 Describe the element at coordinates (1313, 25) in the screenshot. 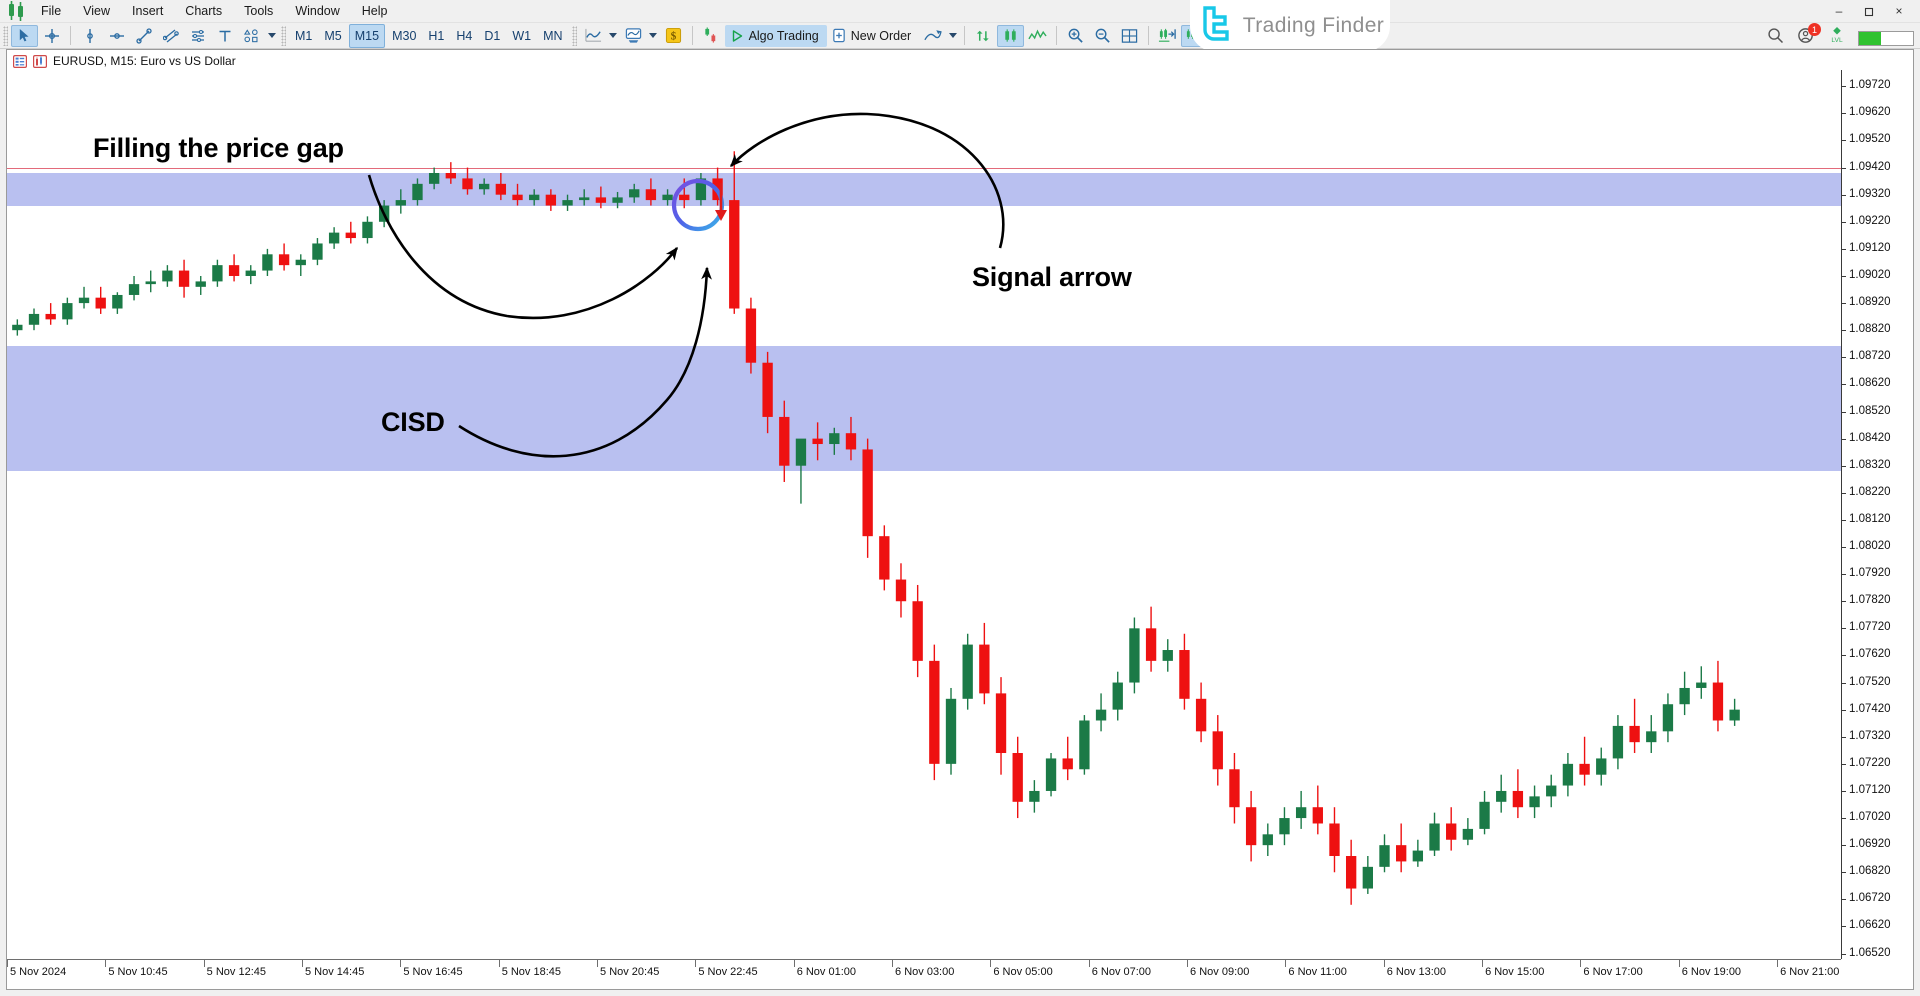

I see `brand-name: Trading Finder` at that location.